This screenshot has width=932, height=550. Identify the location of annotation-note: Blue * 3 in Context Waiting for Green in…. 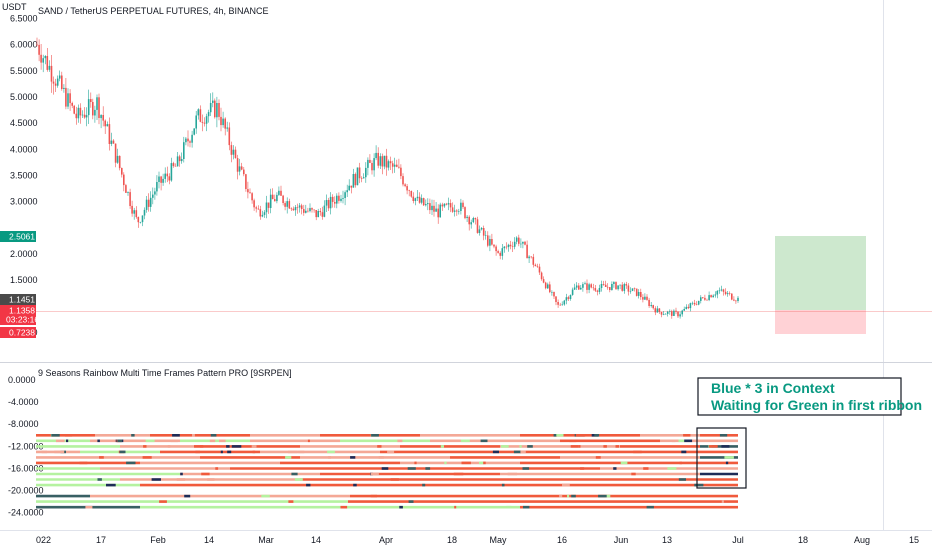
(809, 396).